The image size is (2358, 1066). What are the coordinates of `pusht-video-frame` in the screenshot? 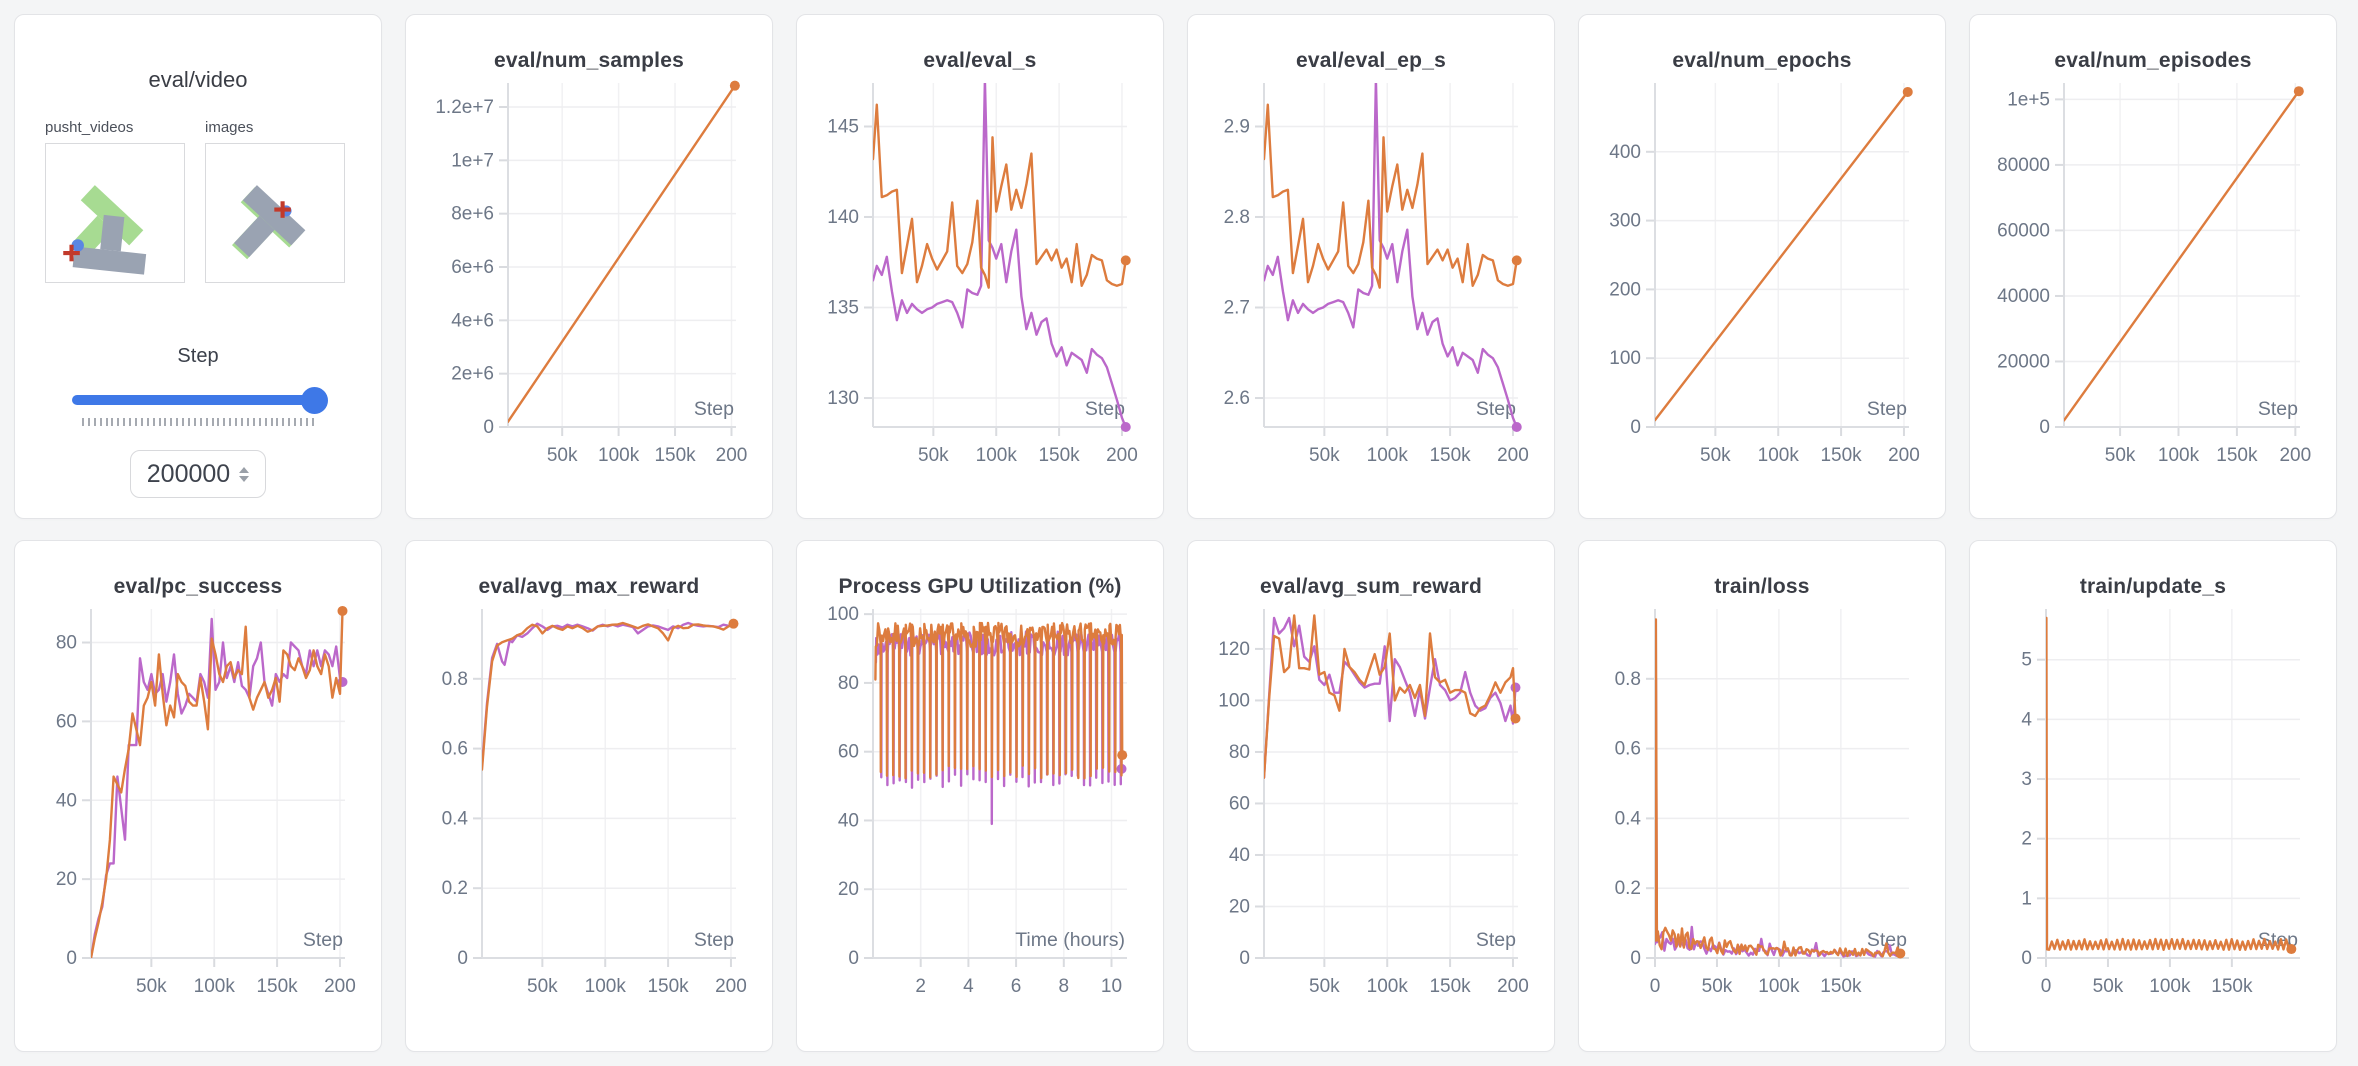 It's located at (115, 213).